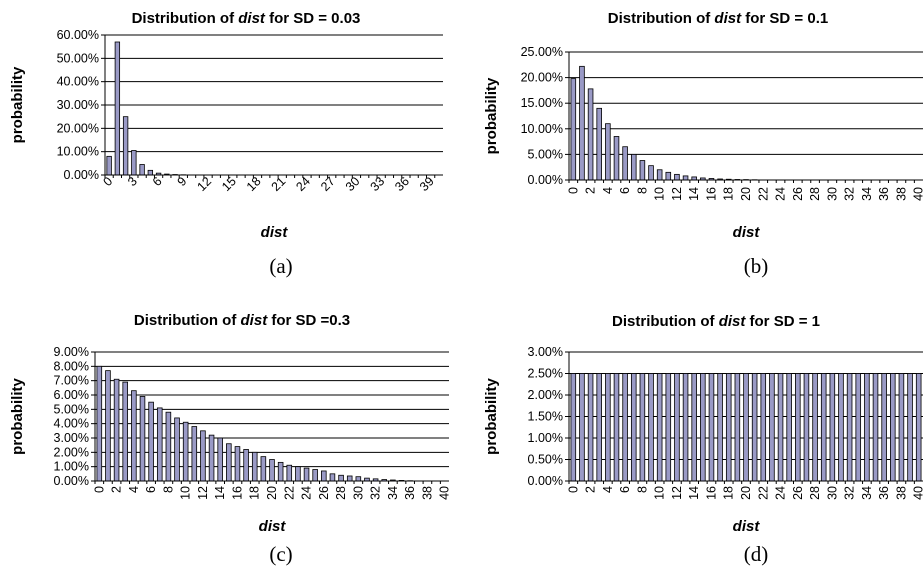 The image size is (923, 574). Describe the element at coordinates (545, 374) in the screenshot. I see `y-tick-label: 2.50%` at that location.